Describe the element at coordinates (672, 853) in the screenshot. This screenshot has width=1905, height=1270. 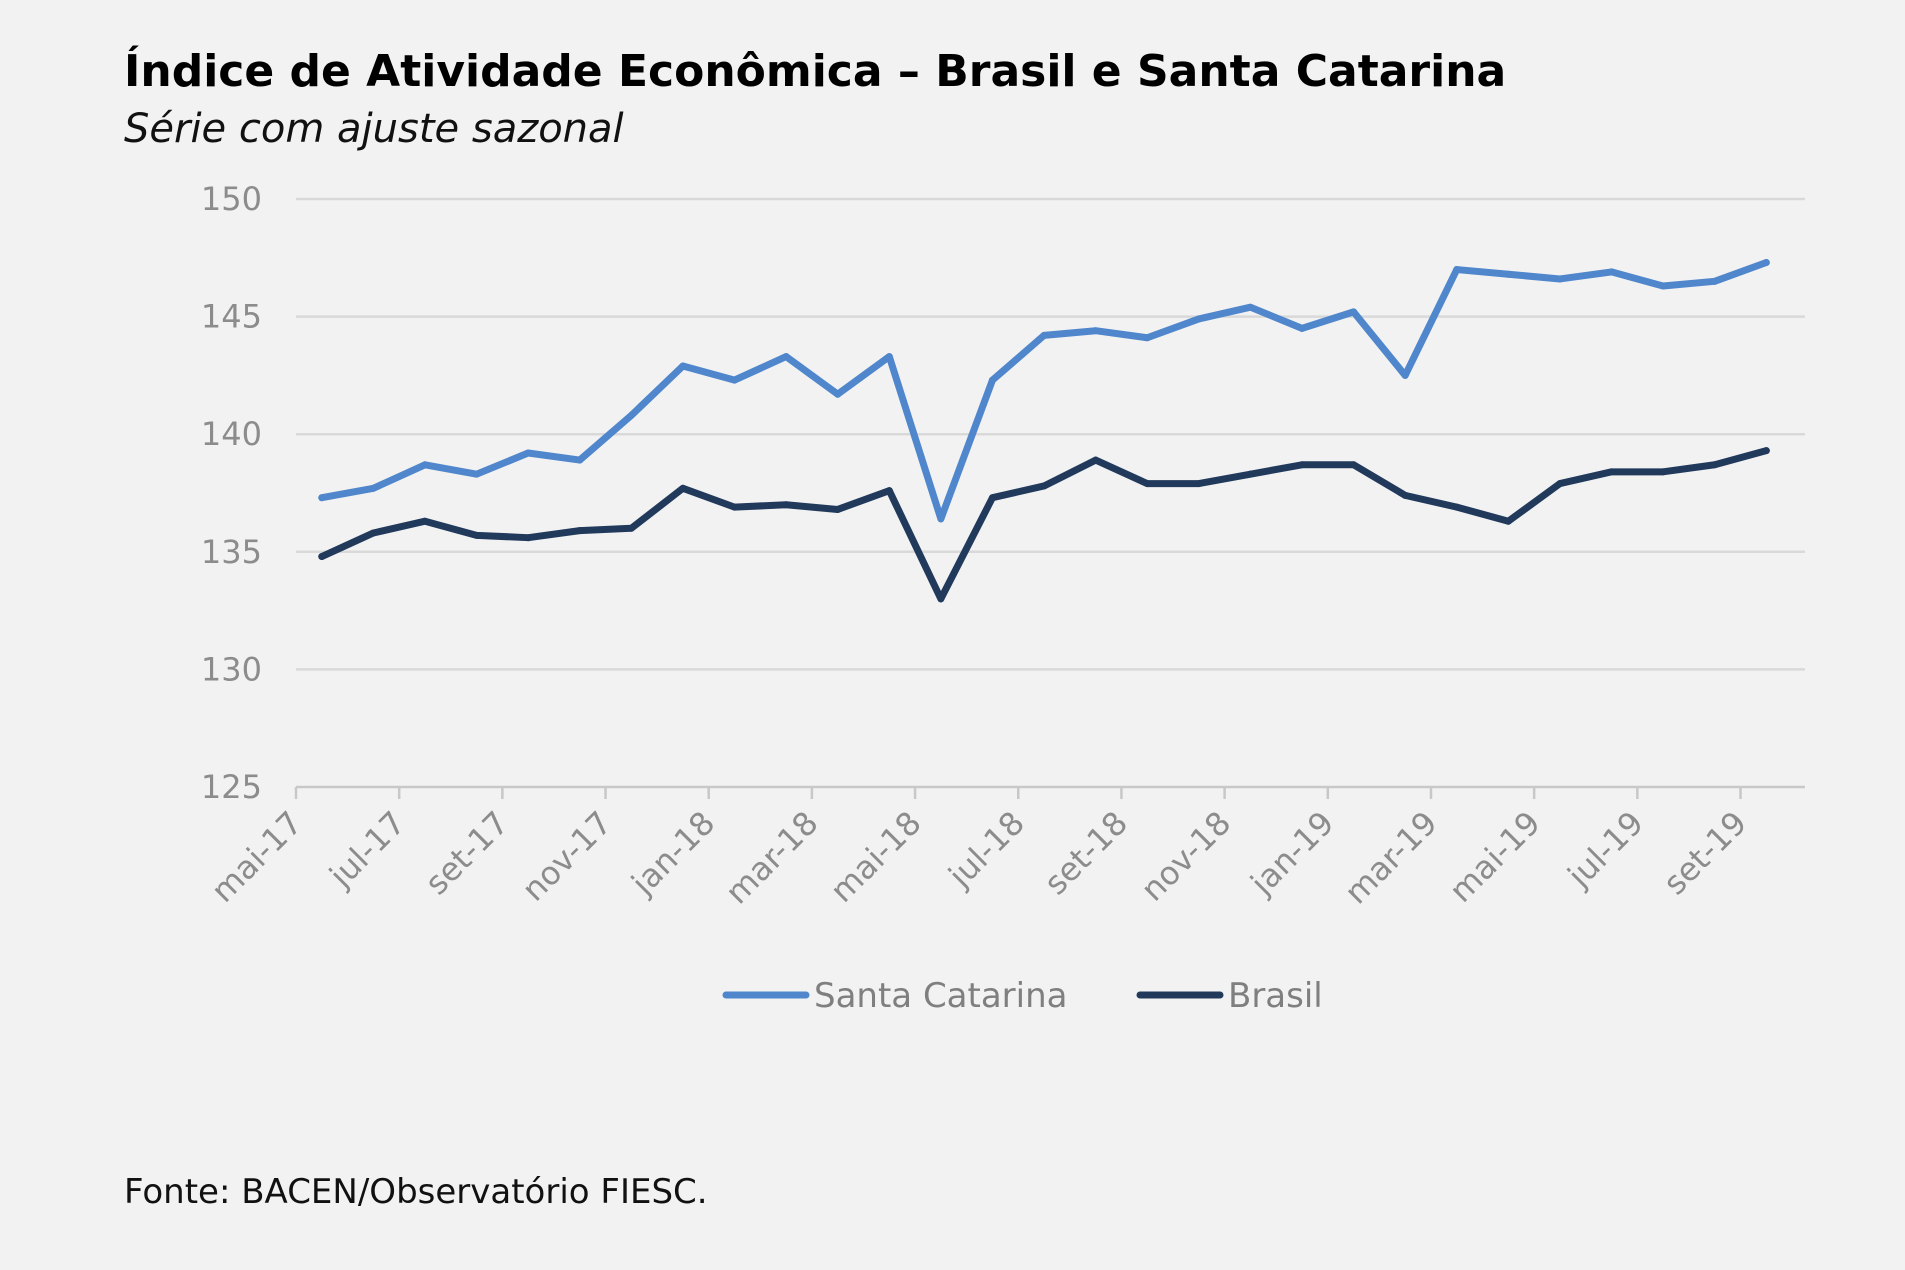
I see `x-tick-label: jan-18` at that location.